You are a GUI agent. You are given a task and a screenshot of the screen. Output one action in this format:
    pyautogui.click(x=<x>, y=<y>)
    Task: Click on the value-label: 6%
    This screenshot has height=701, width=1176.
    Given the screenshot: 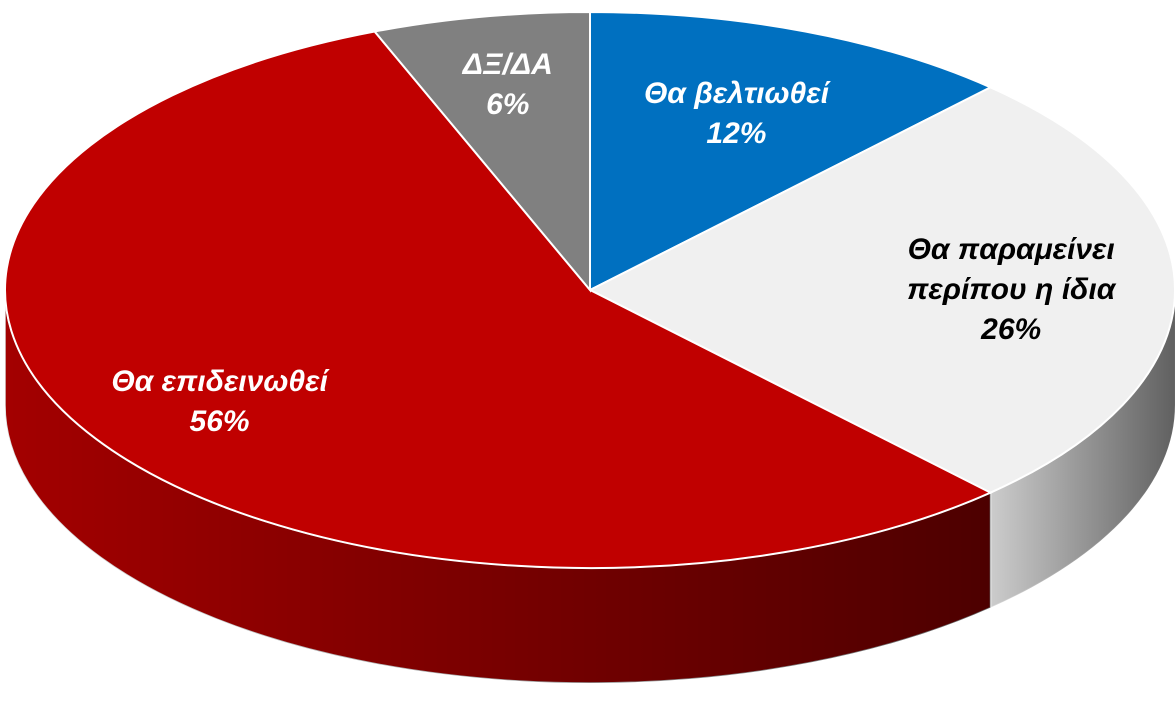 What is the action you would take?
    pyautogui.click(x=508, y=105)
    